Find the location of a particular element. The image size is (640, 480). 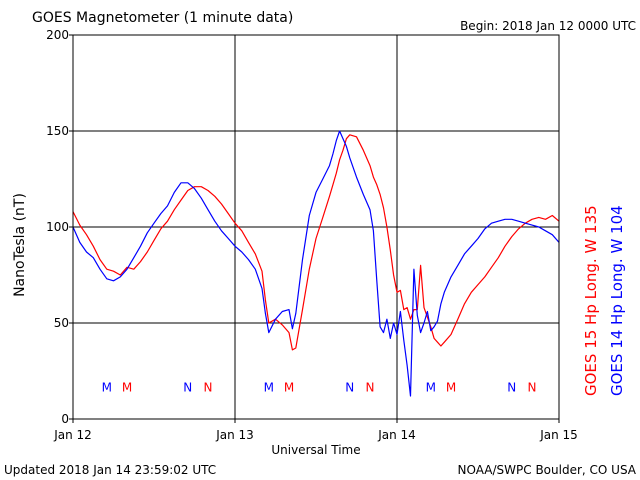

y-tick-label: 150 is located at coordinates (57, 131).